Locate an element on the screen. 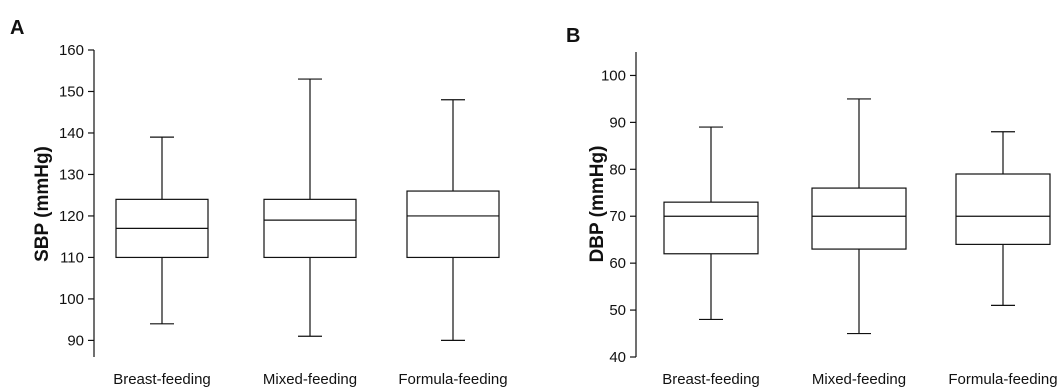  category-label-a: Formula-feeding is located at coordinates (452, 379).